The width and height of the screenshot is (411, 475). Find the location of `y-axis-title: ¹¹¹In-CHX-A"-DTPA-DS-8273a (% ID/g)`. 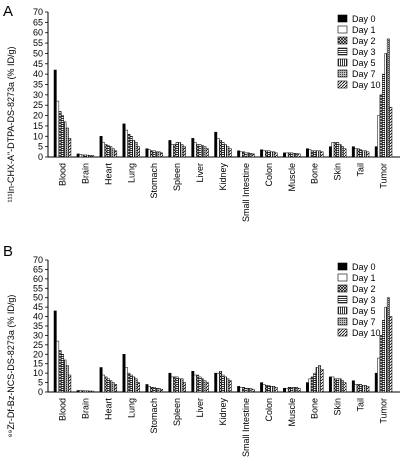

y-axis-title: ¹¹¹In-CHX-A"-DTPA-DS-8273a (% ID/g) is located at coordinates (11, 124).